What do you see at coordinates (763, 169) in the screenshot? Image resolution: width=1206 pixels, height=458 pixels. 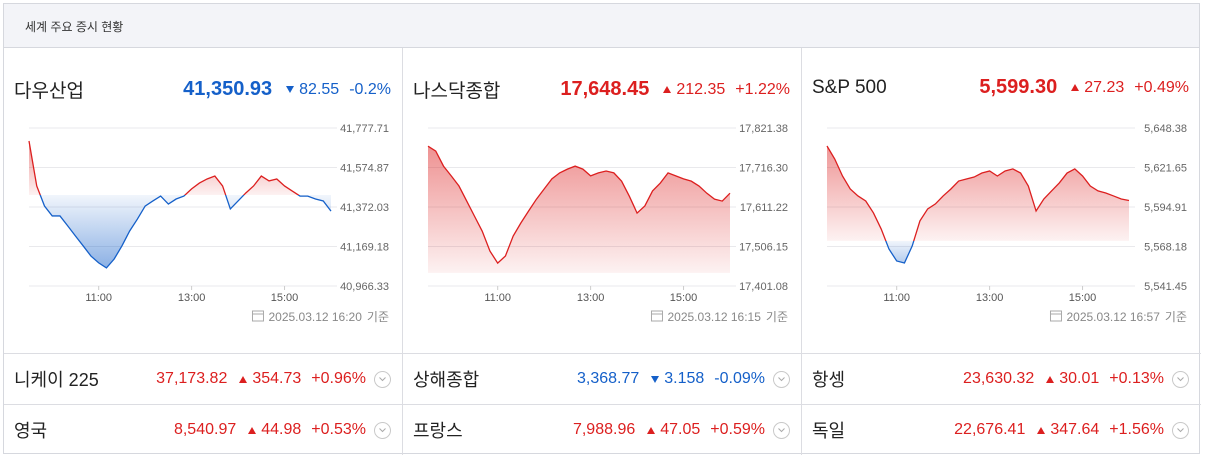 I see `y-tick-label: 17,716.30` at bounding box center [763, 169].